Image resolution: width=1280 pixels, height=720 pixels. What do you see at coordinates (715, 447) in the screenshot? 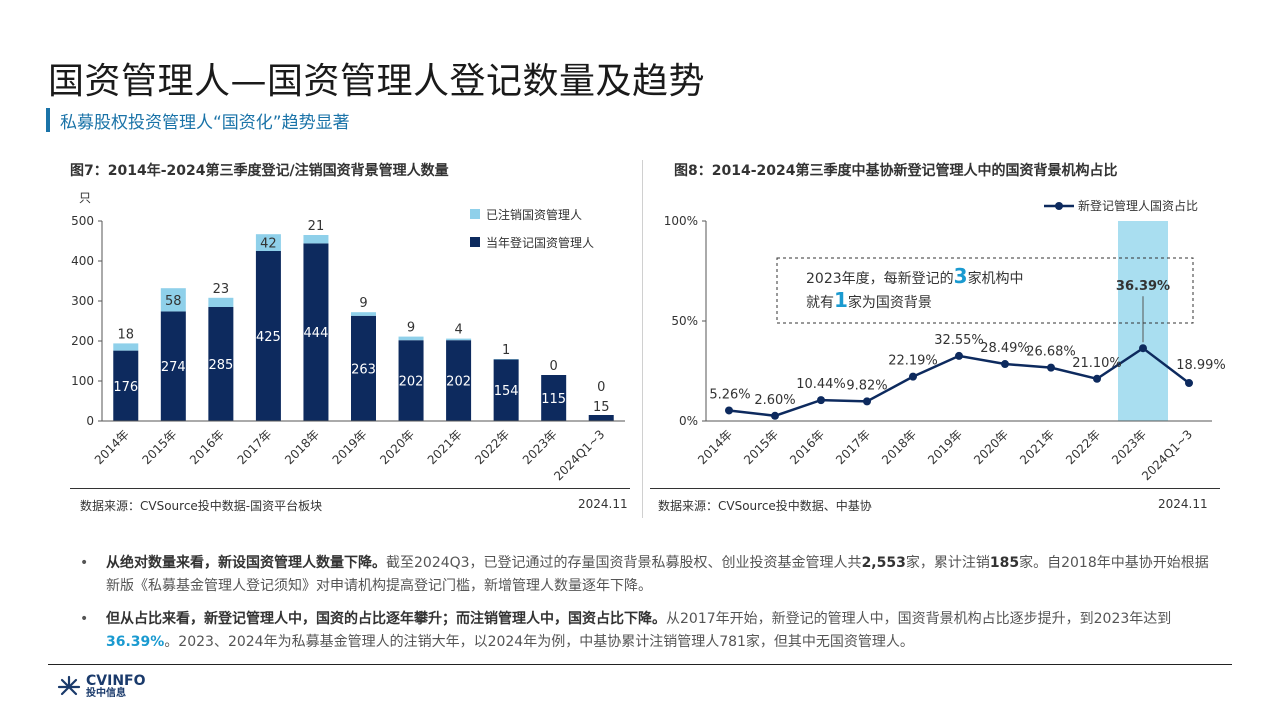
I see `fig8-x-tick-label: 2014年` at bounding box center [715, 447].